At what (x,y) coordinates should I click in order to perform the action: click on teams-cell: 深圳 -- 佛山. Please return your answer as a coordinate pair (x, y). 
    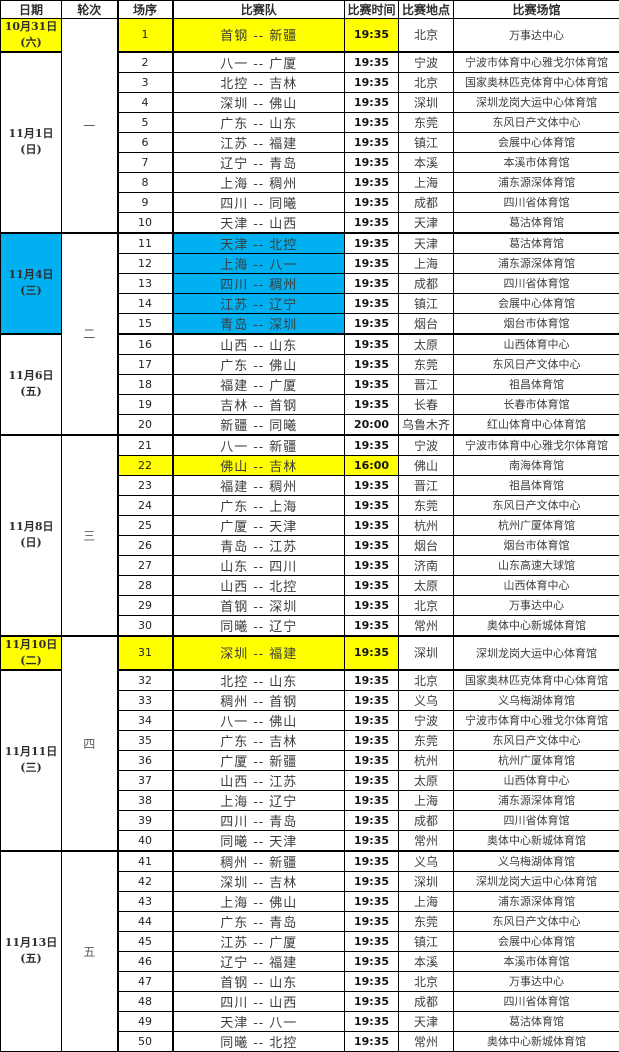
    Looking at the image, I should click on (259, 102).